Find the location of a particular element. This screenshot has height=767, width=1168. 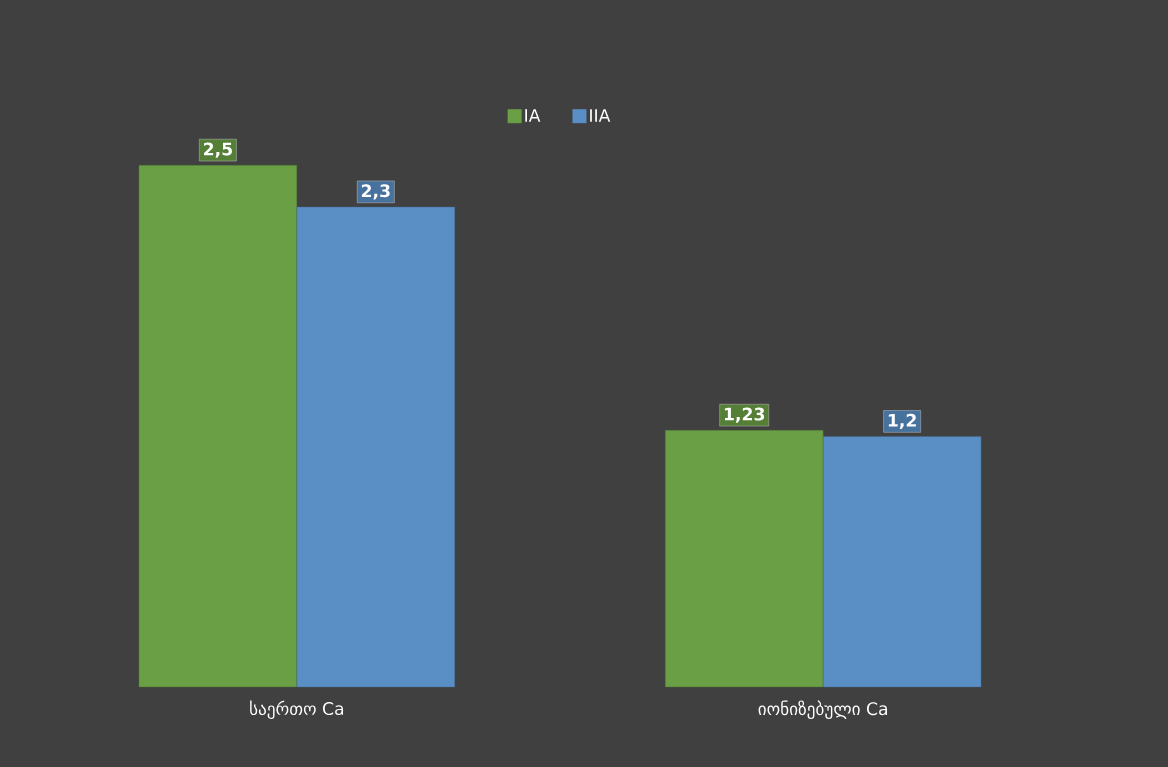

x-tick-label: იონიზებული Ca is located at coordinates (823, 710).